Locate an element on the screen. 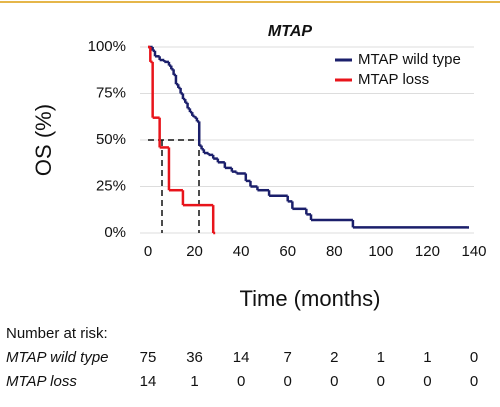  x-tick-label: 20 is located at coordinates (194, 251).